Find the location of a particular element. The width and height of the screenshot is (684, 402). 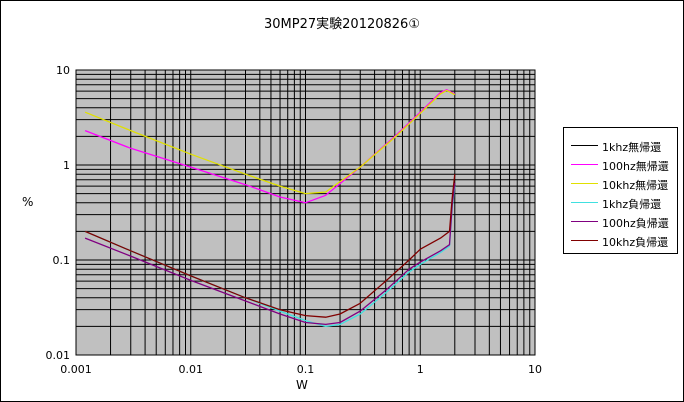

legend-item: 100hz無帰還 is located at coordinates (622, 165).